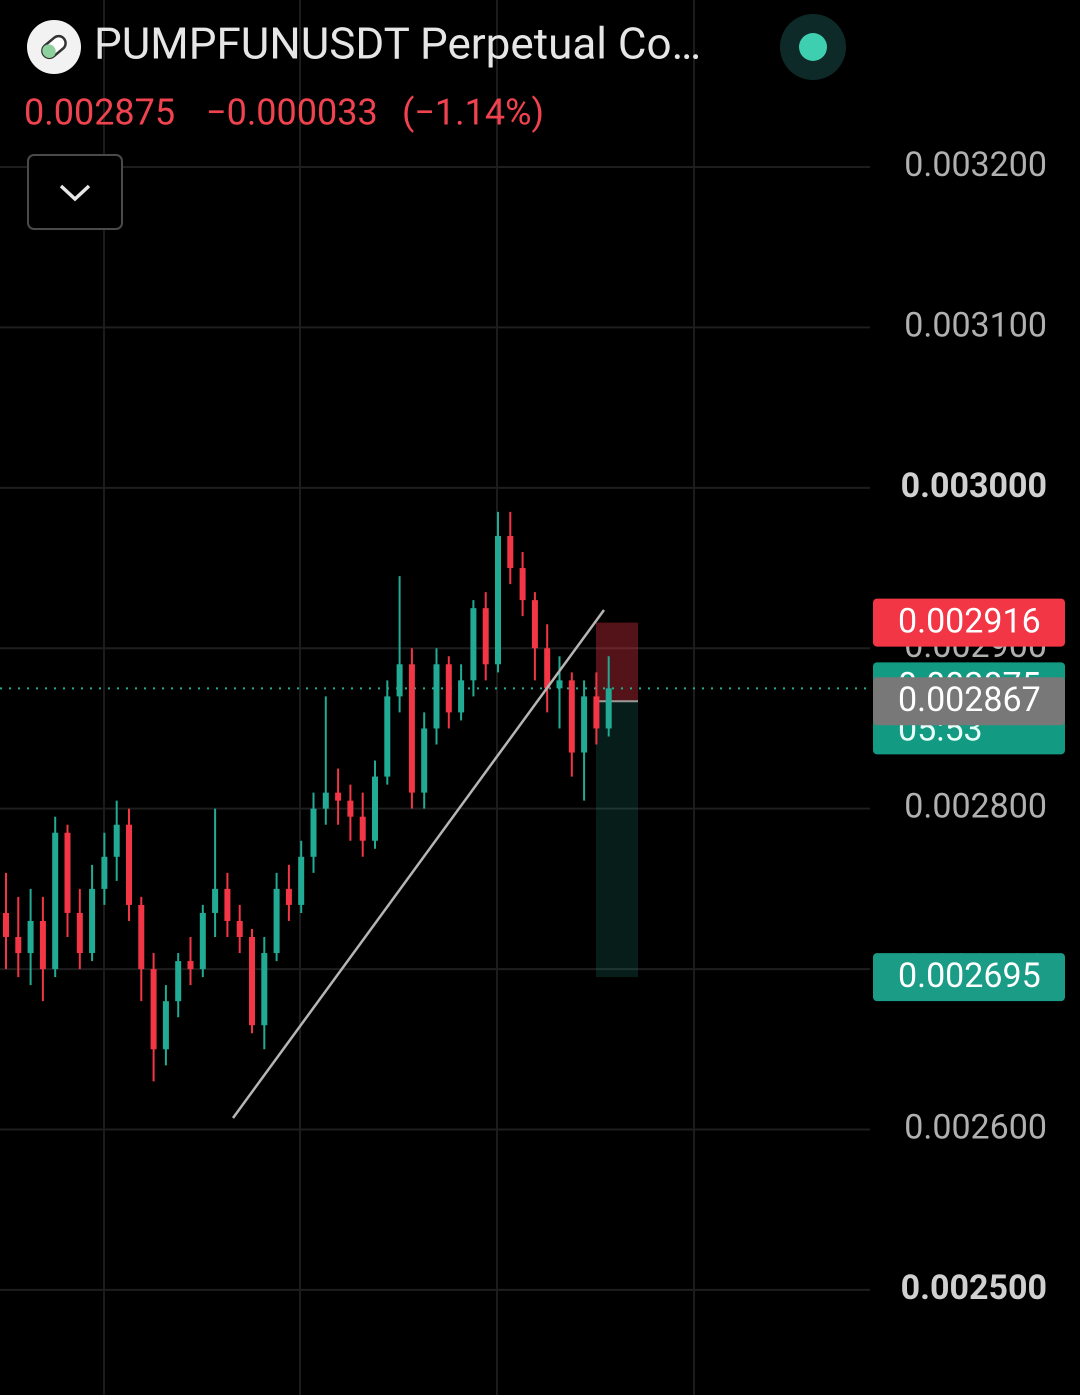 Image resolution: width=1080 pixels, height=1395 pixels. I want to click on stop-zone, so click(617, 662).